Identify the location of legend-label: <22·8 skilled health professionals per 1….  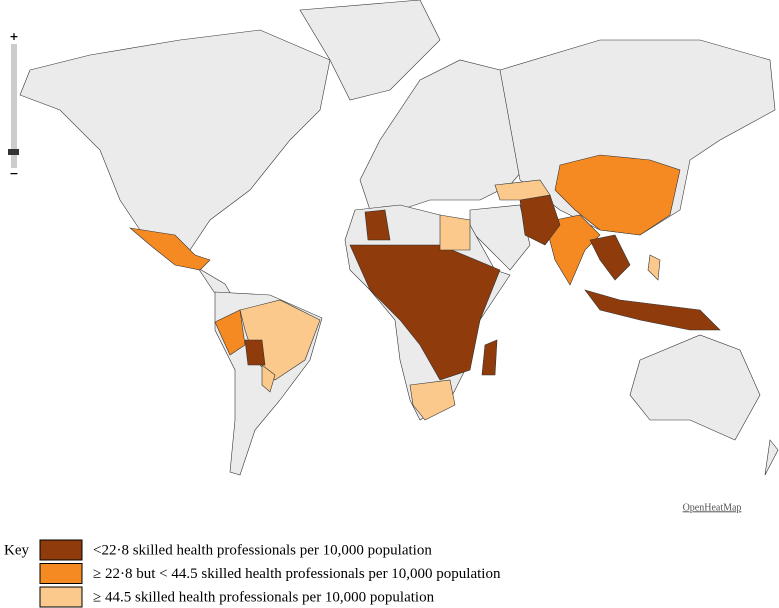
(262, 550).